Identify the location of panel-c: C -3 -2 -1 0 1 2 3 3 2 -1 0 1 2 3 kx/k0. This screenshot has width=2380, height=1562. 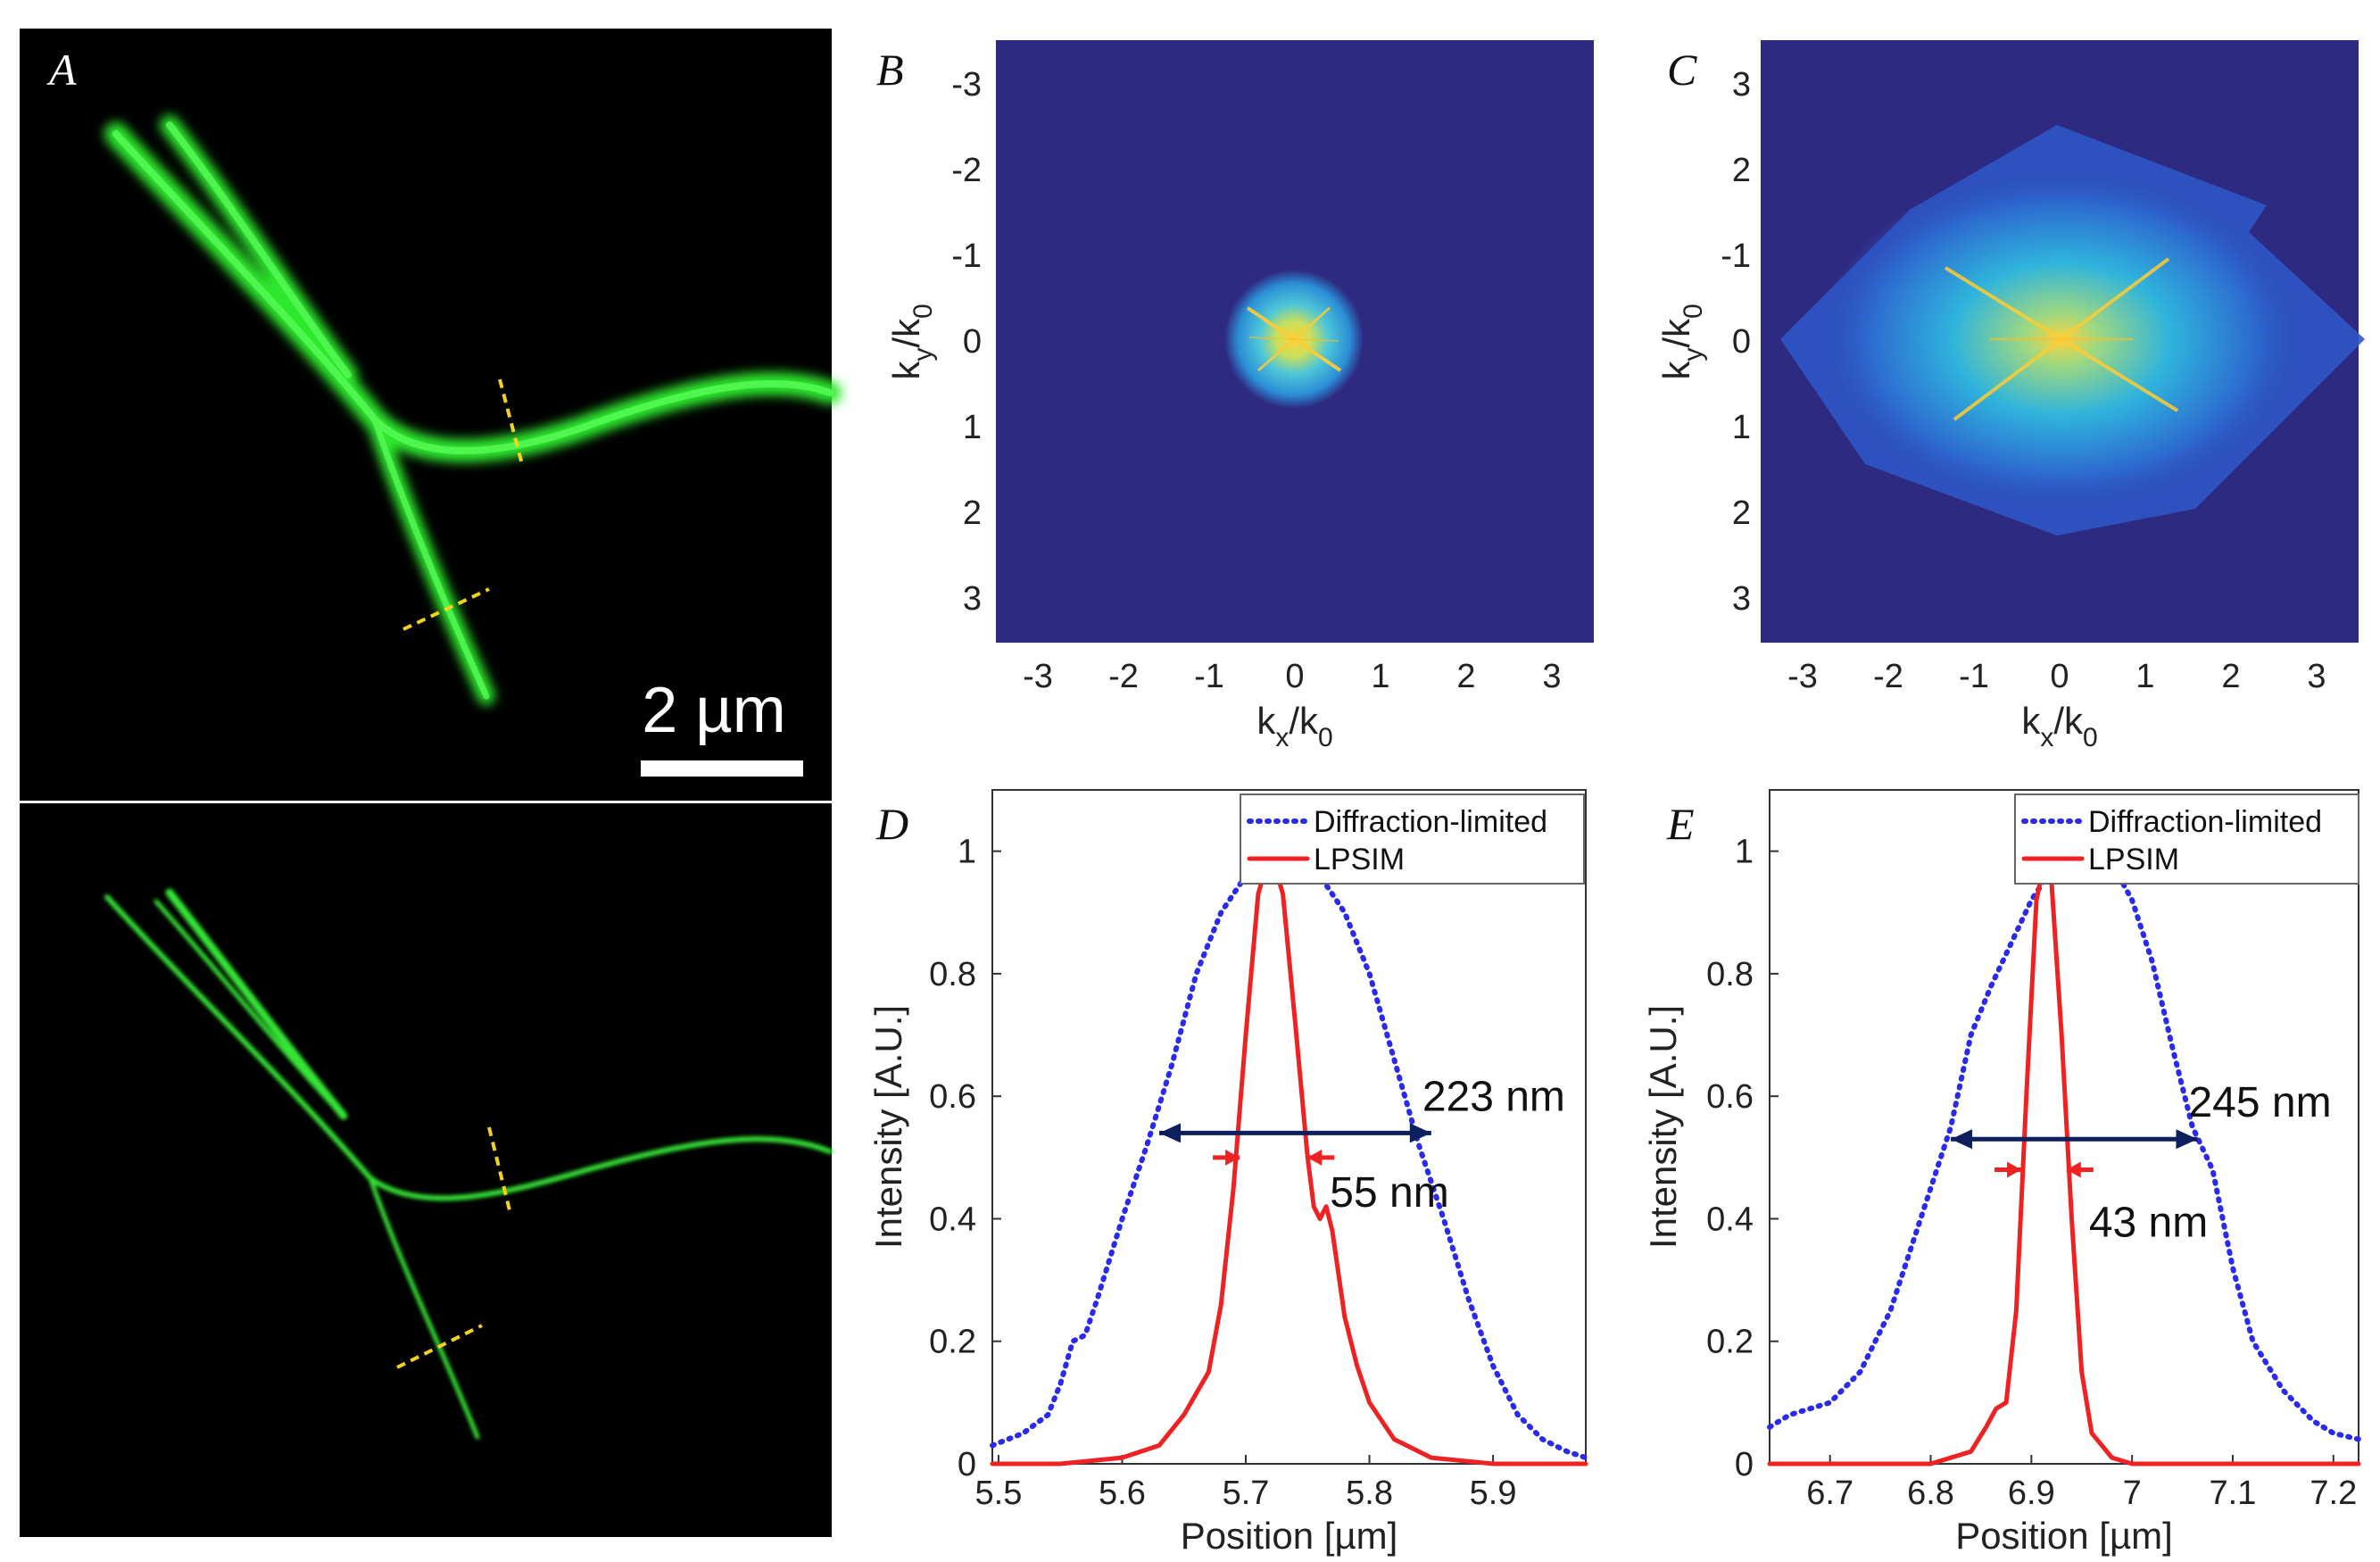
(2010, 396).